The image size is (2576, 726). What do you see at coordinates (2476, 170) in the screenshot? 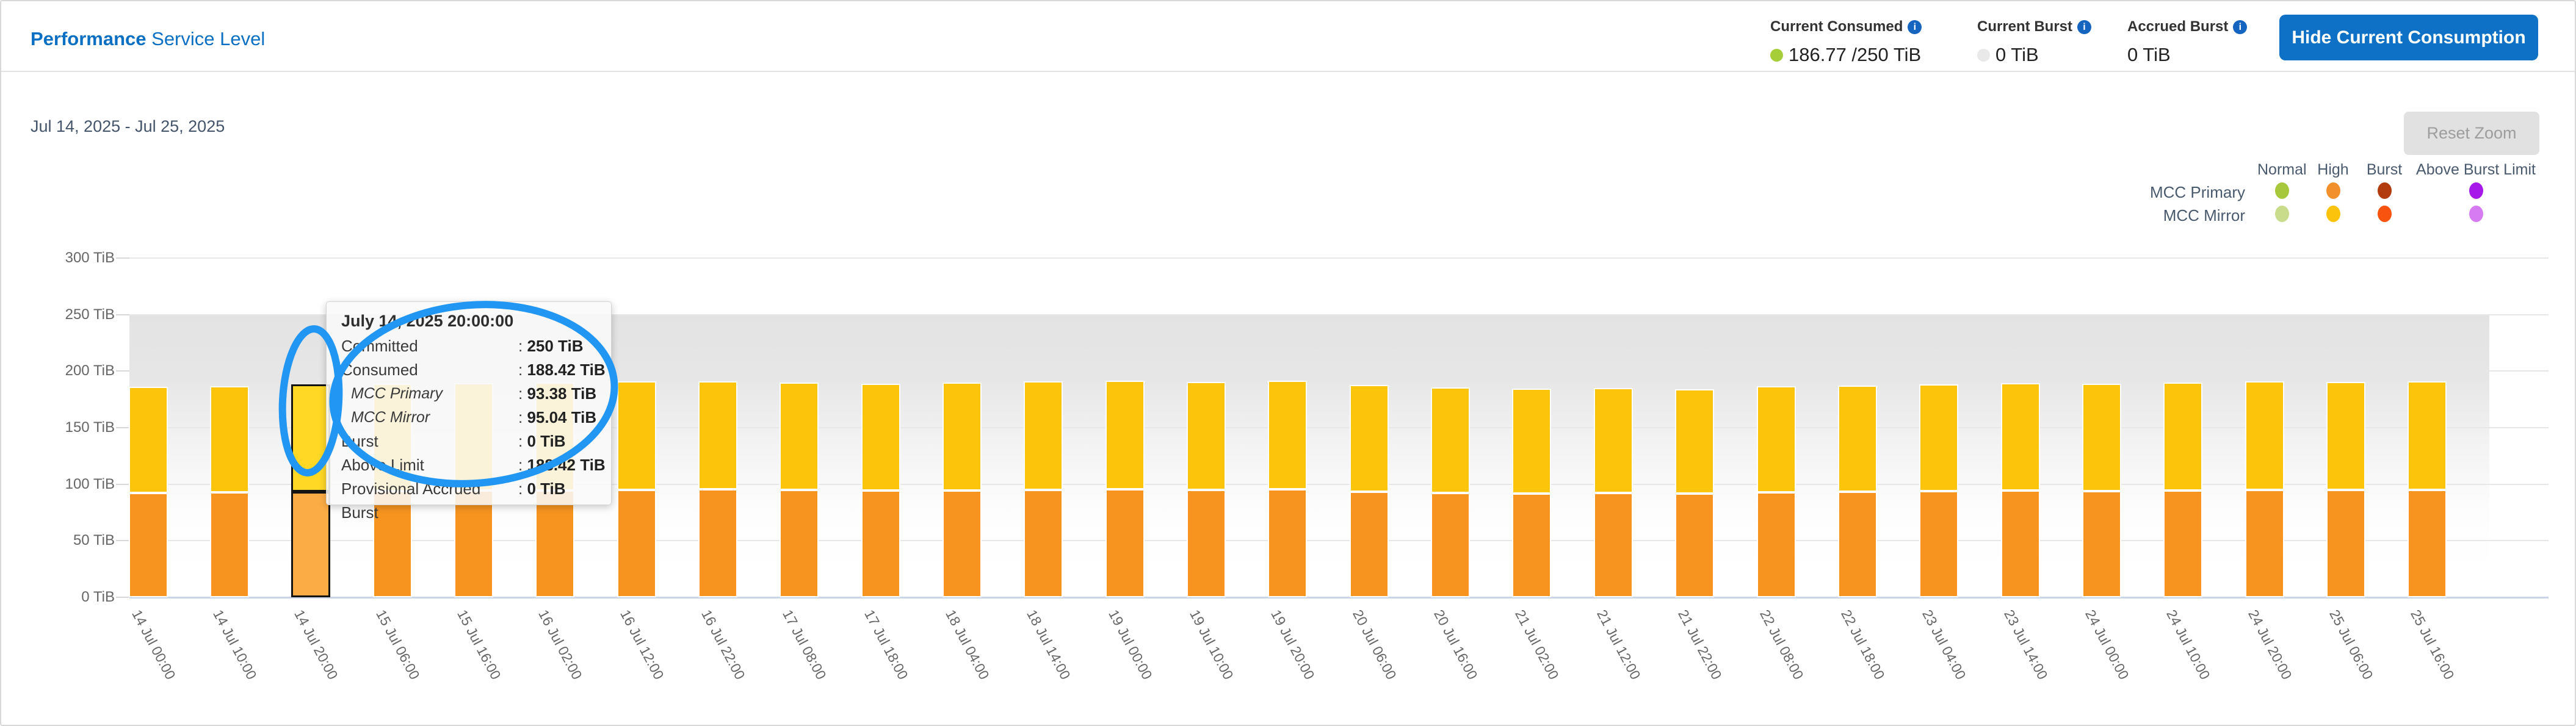
I see `legend-column-header: Above Burst Limit` at bounding box center [2476, 170].